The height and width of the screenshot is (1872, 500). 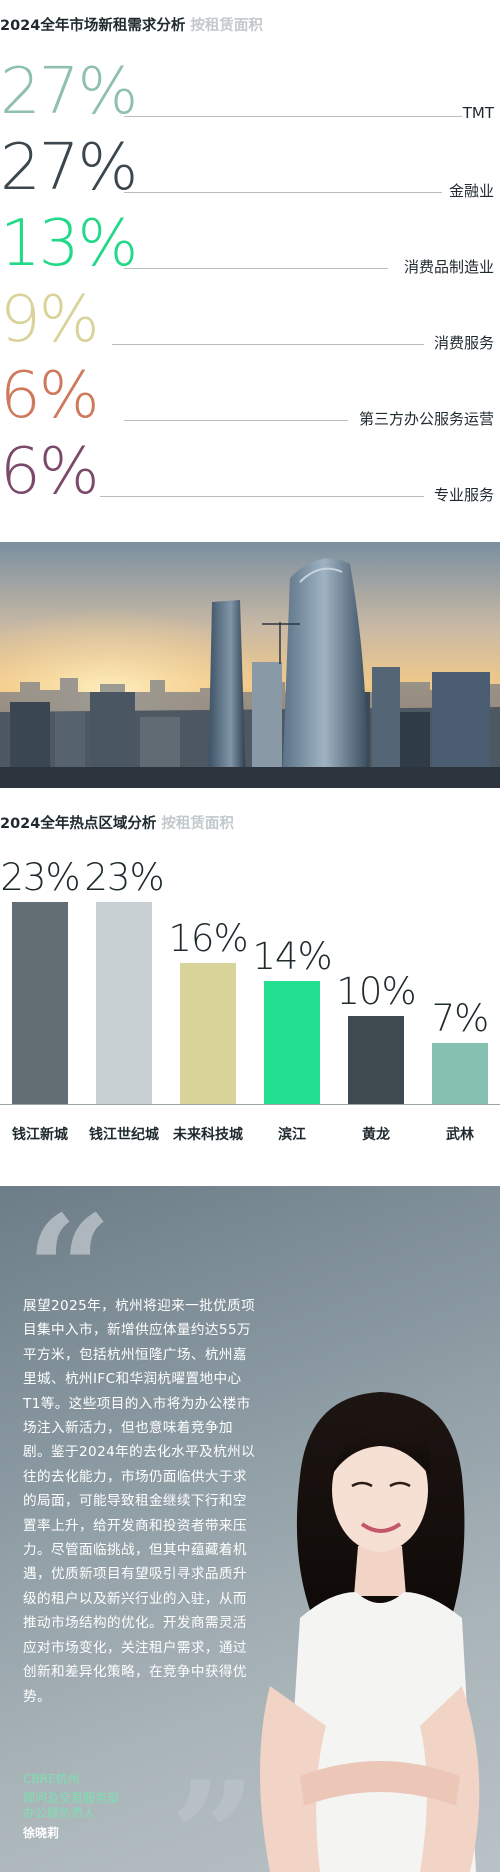 What do you see at coordinates (250, 665) in the screenshot?
I see `skyline-photo` at bounding box center [250, 665].